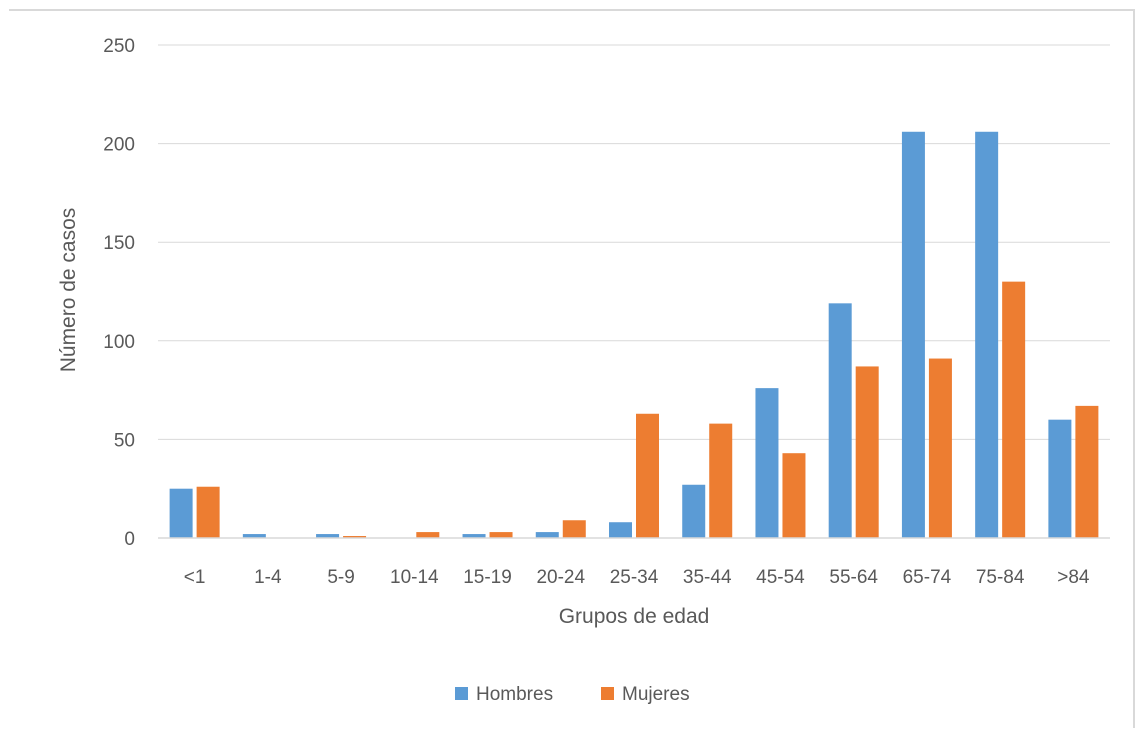  Describe the element at coordinates (853, 577) in the screenshot. I see `x-tick-label: 55-64` at that location.